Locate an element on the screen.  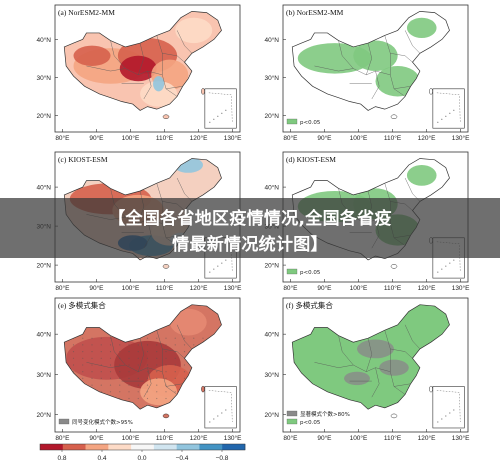
lon-tick-label: 110°E is located at coordinates (165, 288).